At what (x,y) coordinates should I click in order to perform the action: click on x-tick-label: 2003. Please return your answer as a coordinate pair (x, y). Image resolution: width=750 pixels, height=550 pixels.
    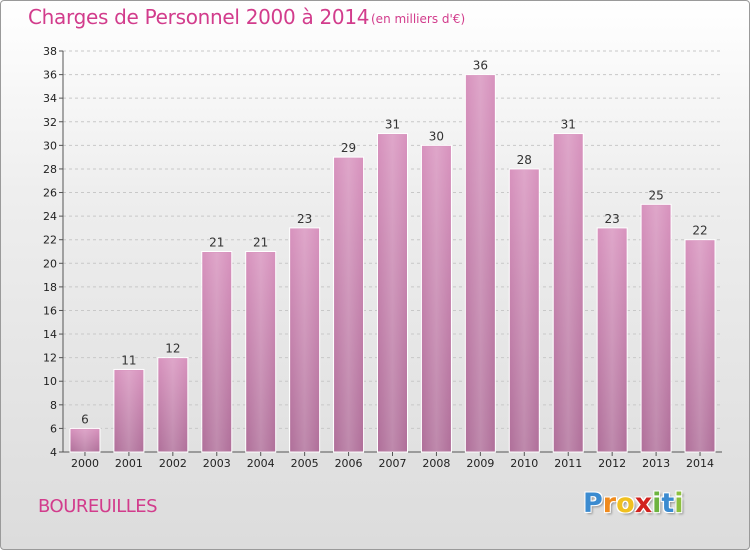
    Looking at the image, I should click on (217, 463).